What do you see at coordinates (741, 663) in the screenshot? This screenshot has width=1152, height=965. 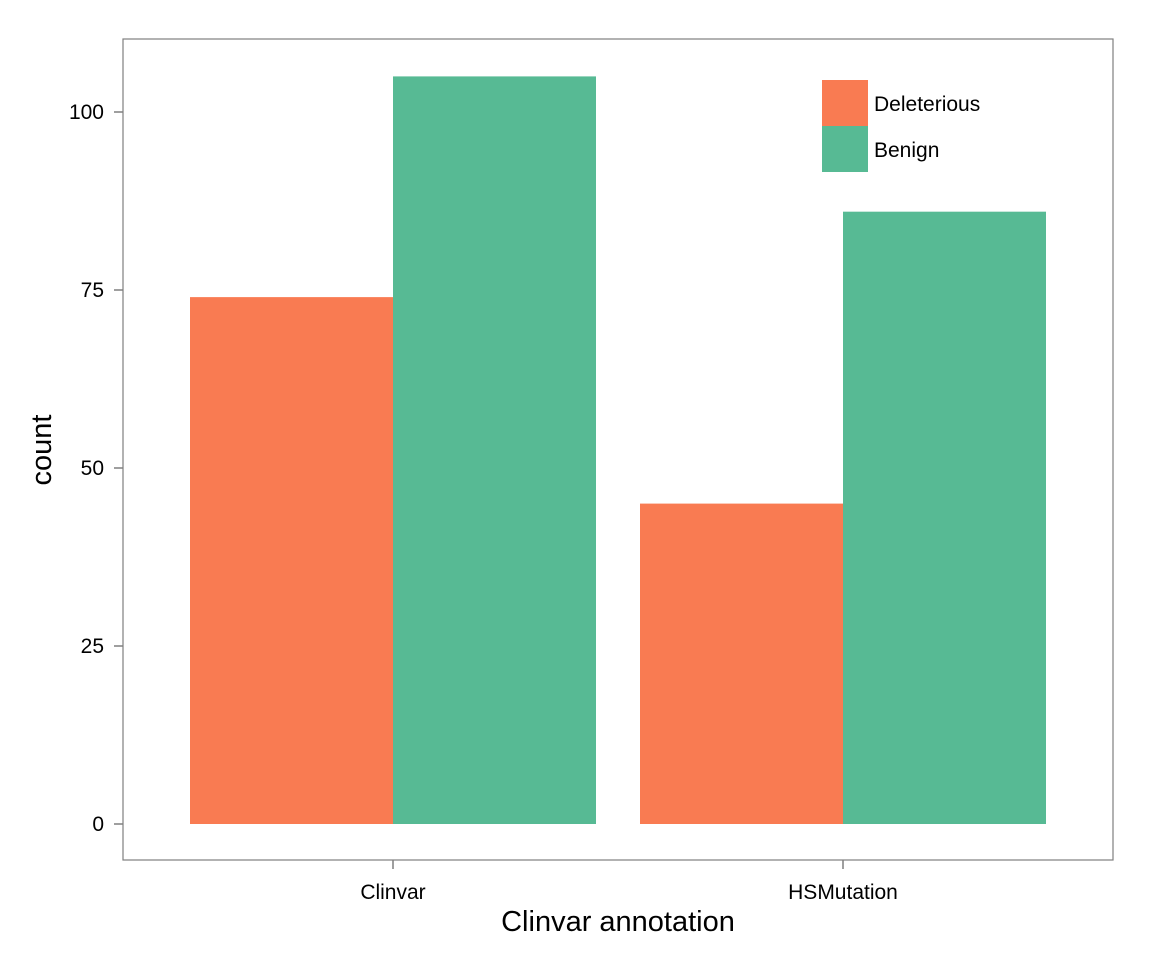 I see `bar-hsmutation-deleterious` at bounding box center [741, 663].